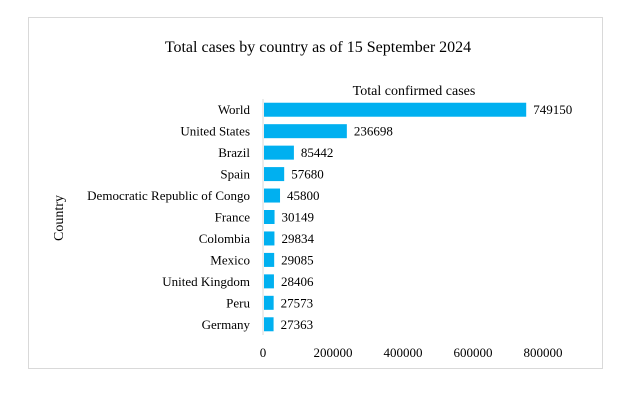  I want to click on category-label: Germany, so click(226, 324).